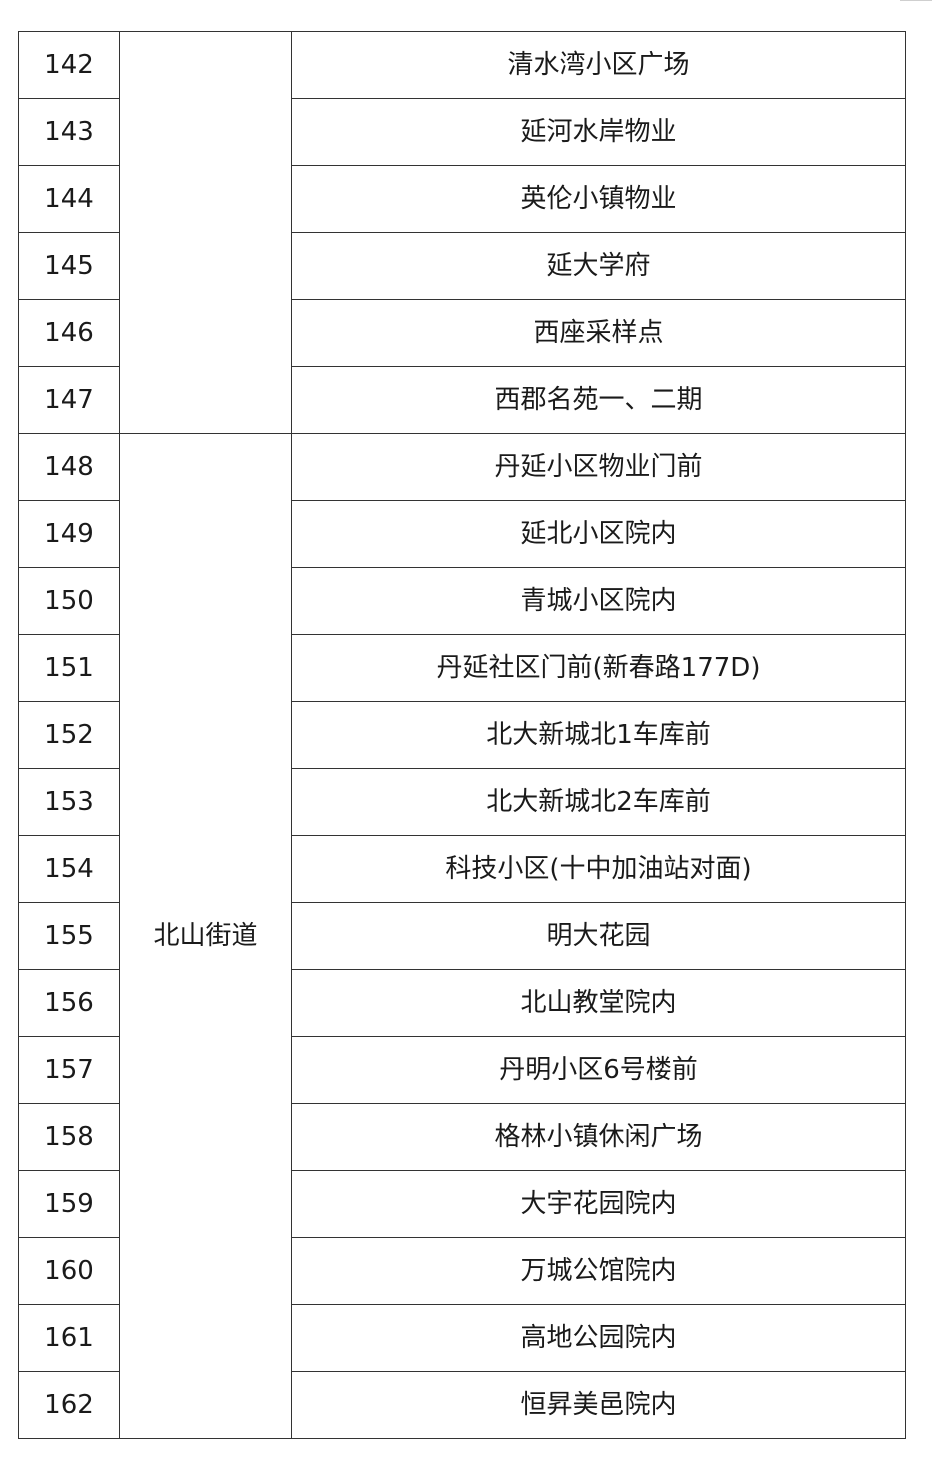 The image size is (932, 1462). I want to click on site-name: 格林小镇休闲广场, so click(598, 1137).